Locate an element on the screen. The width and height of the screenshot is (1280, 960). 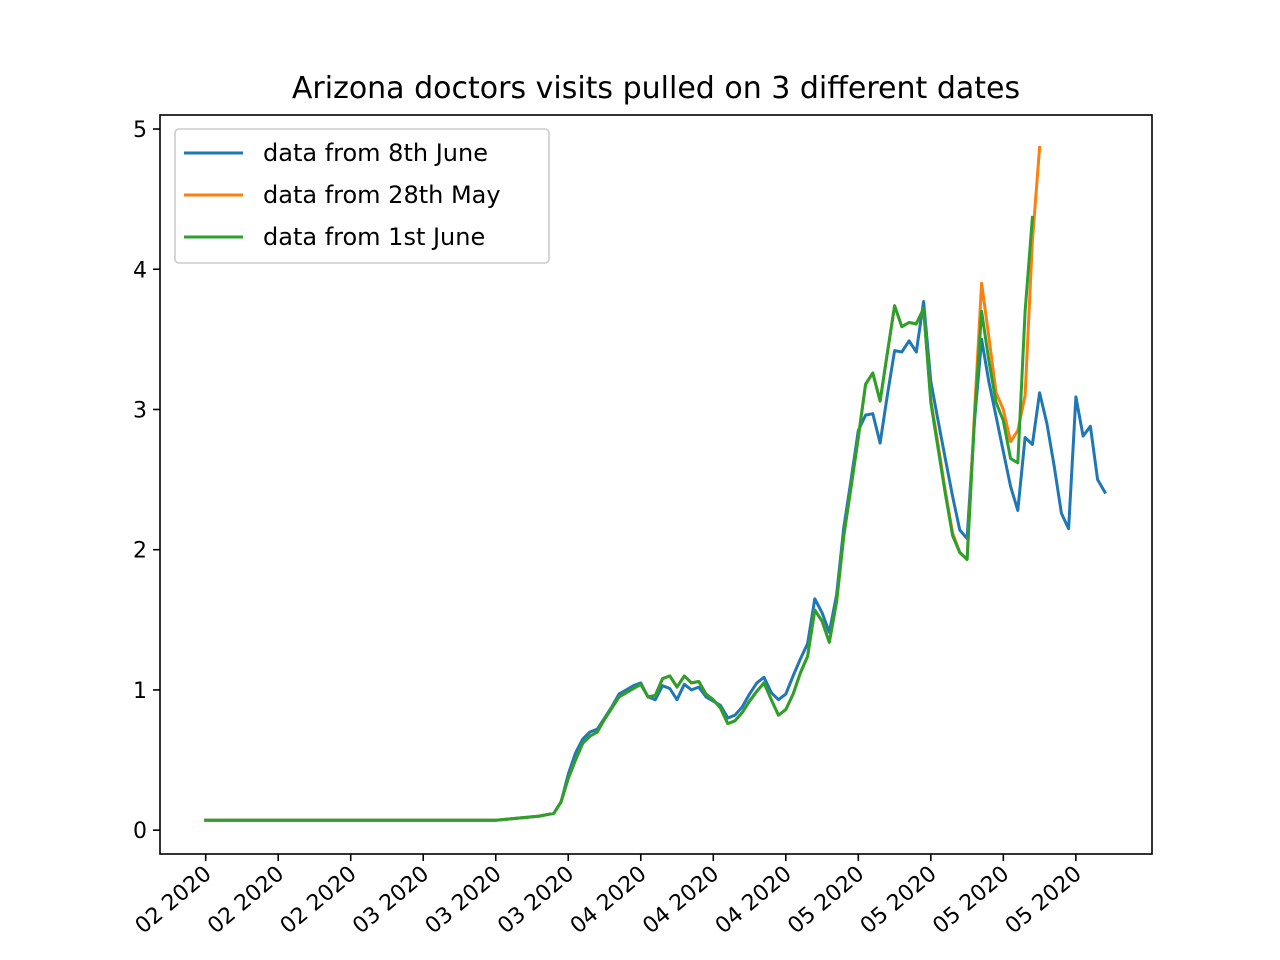
y-tick-label: 3 is located at coordinates (140, 410).